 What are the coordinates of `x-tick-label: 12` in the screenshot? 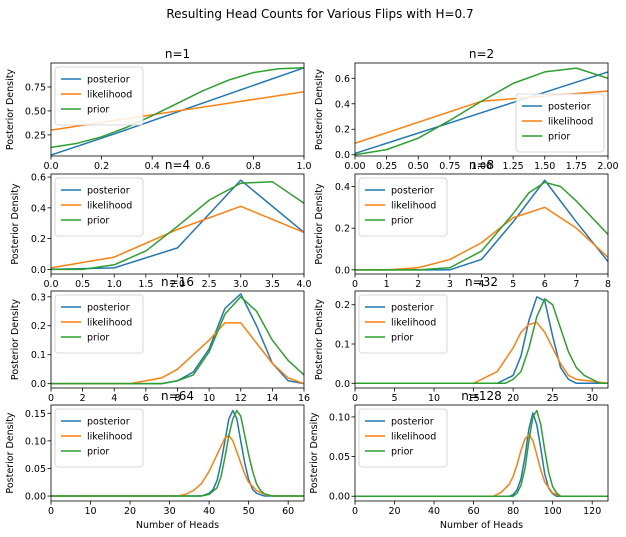 It's located at (241, 398).